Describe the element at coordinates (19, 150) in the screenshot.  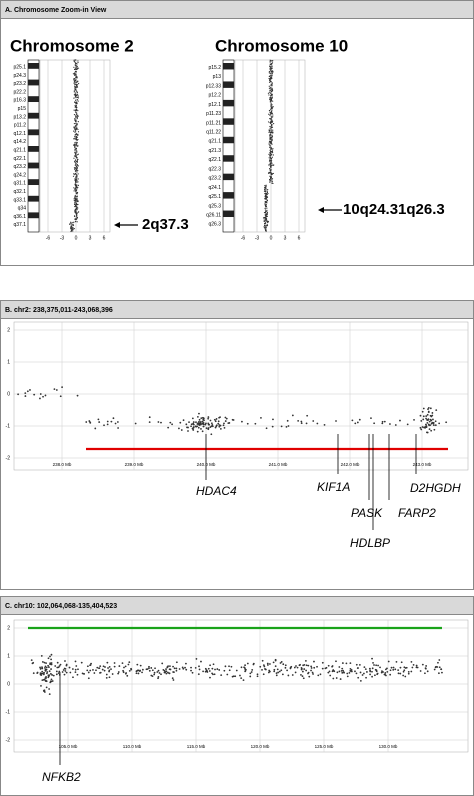
I see `band-label: q21.1` at that location.